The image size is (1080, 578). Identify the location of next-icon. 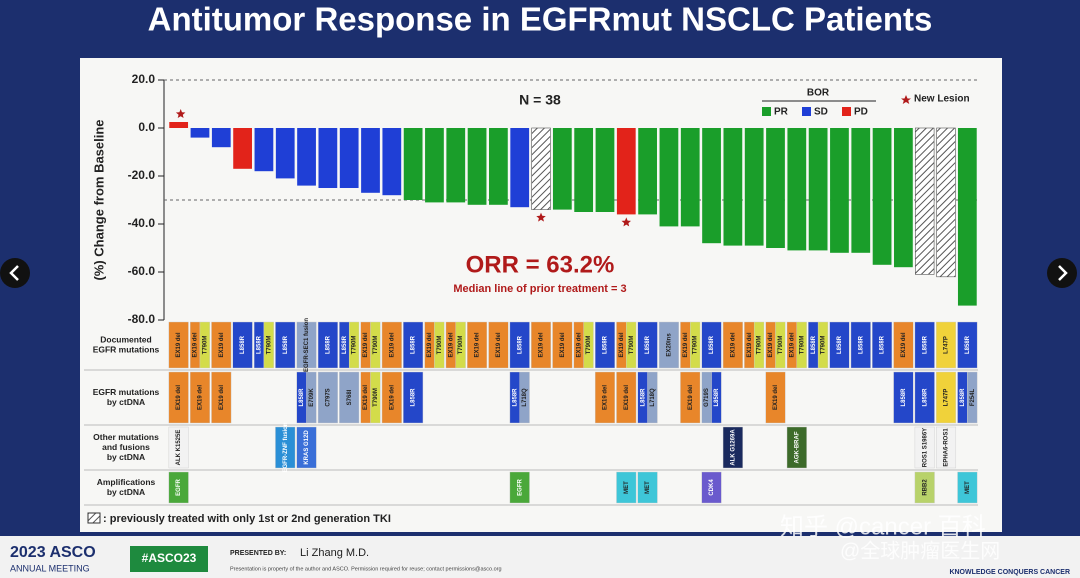
(1063, 273).